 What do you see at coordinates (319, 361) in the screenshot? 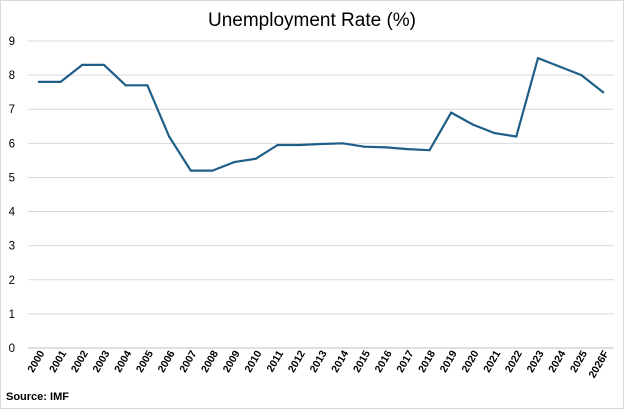
I see `x-tick-label: 2013` at bounding box center [319, 361].